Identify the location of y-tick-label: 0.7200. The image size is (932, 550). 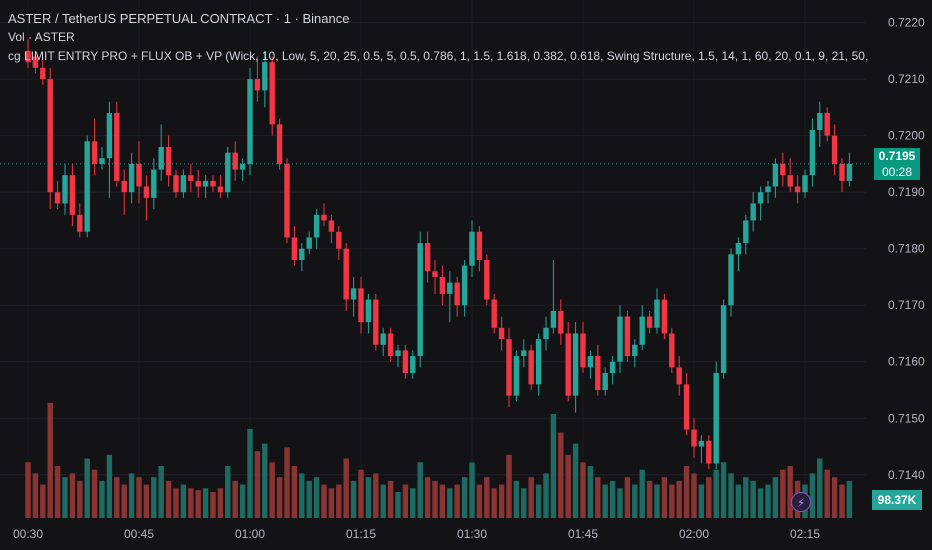
(906, 136).